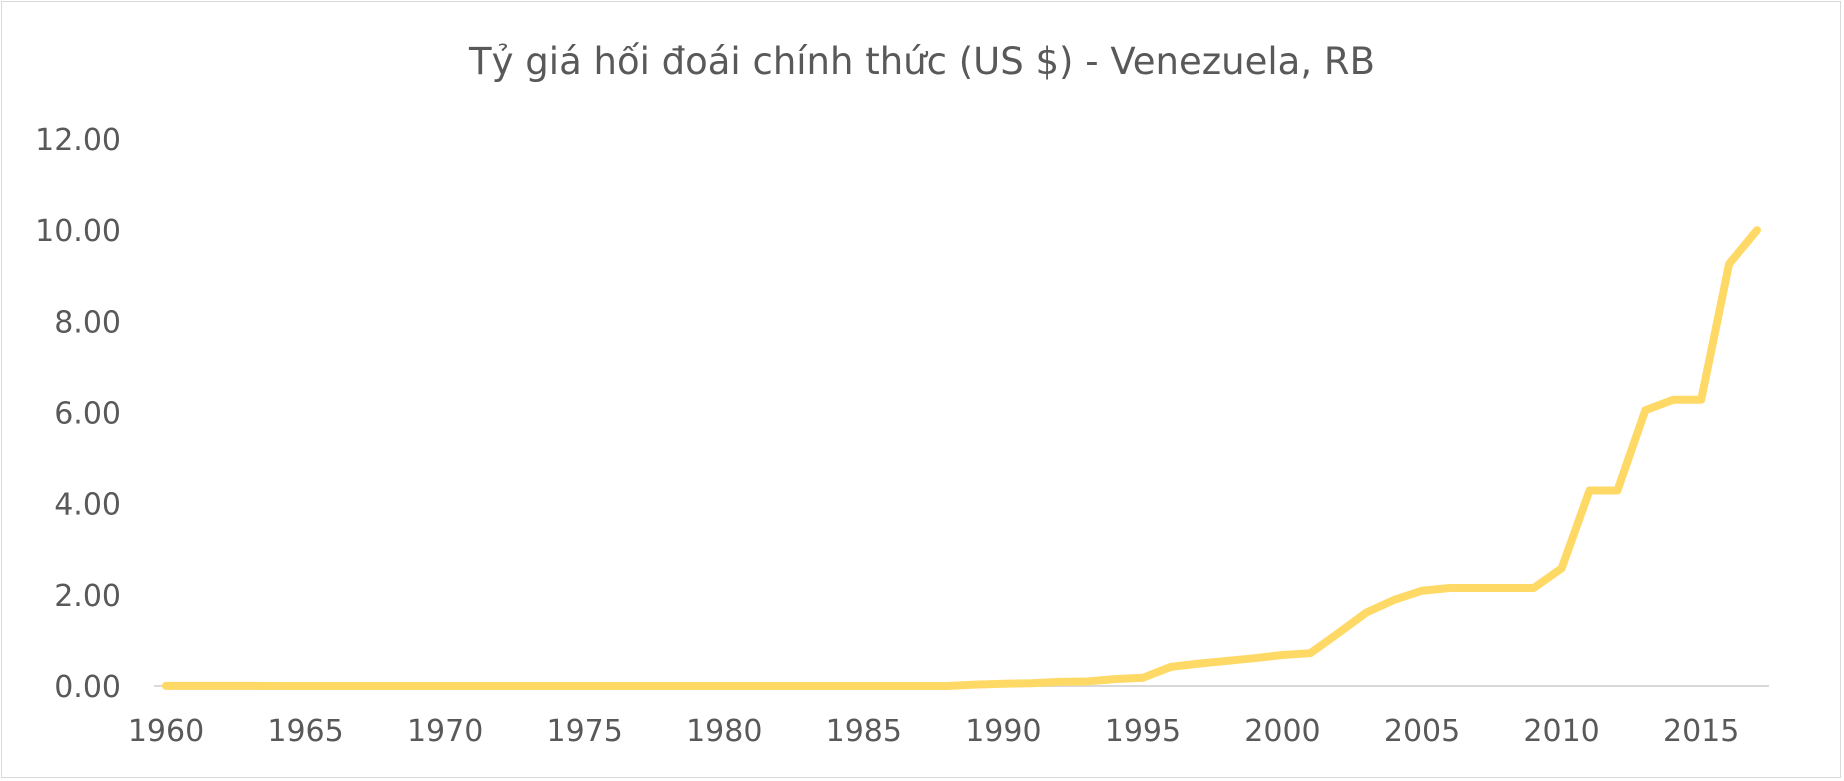  I want to click on y-tick-label: 12.00, so click(78, 140).